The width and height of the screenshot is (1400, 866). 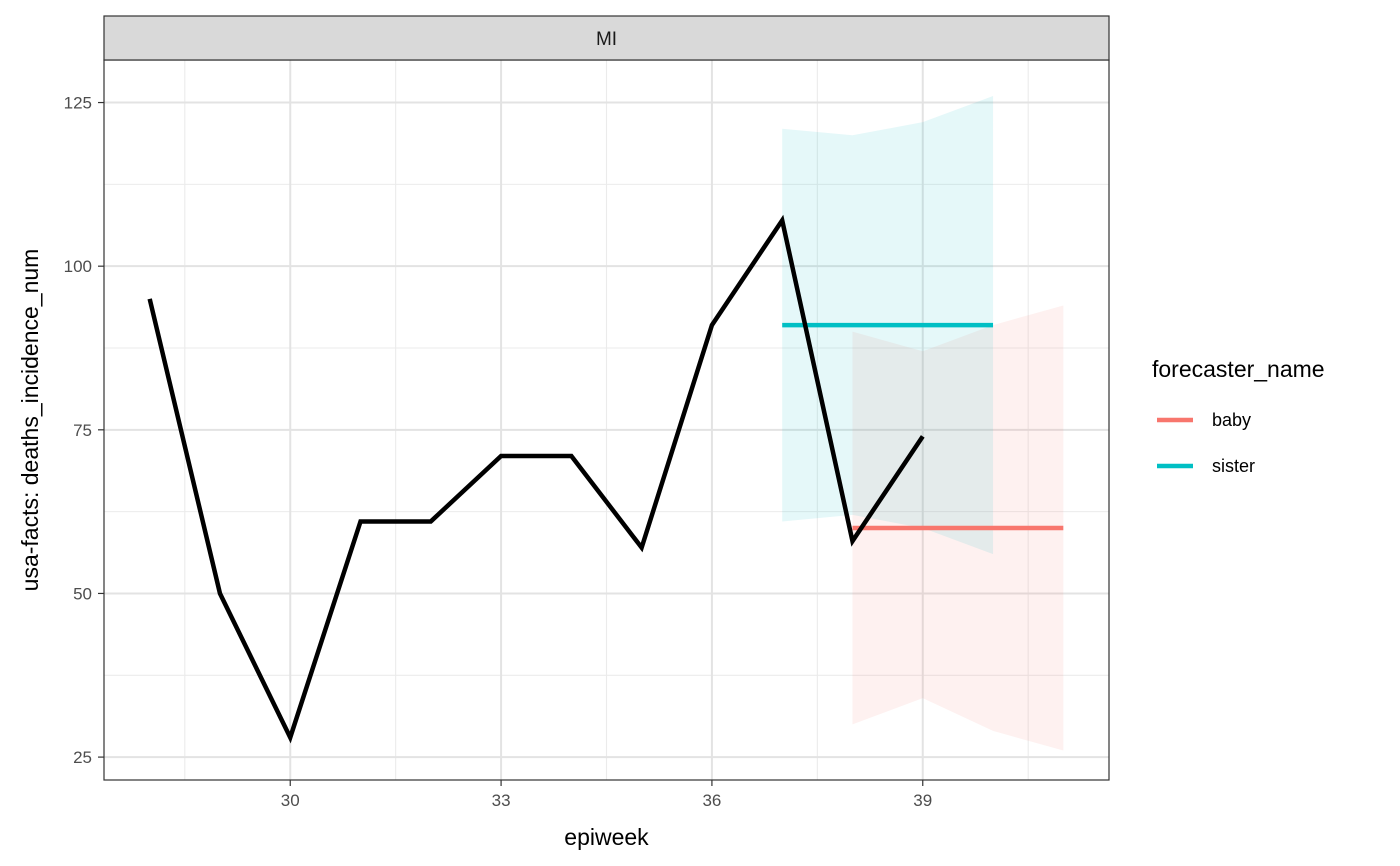 I want to click on facet-strip-label: MI, so click(x=606, y=39).